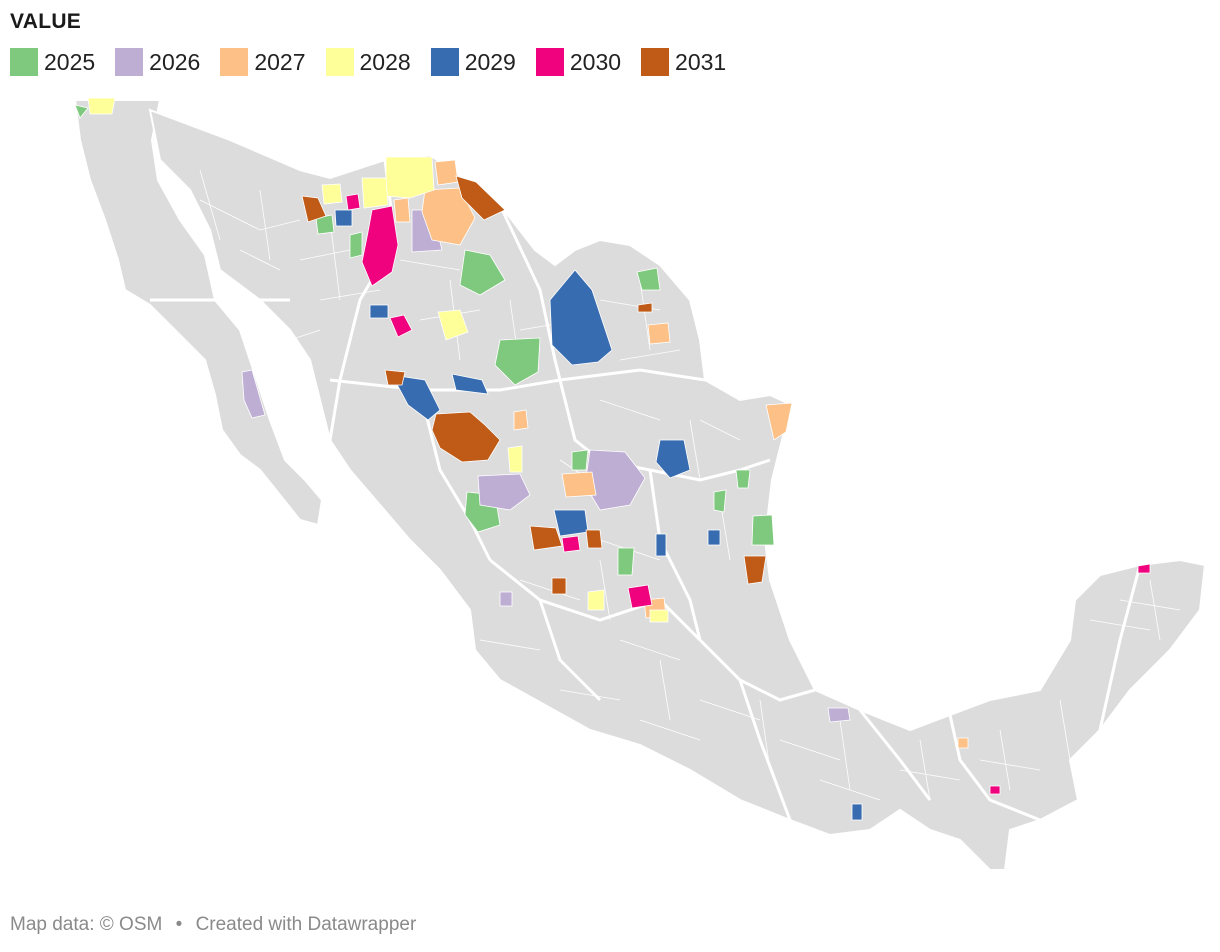 The height and width of the screenshot is (952, 1220). Describe the element at coordinates (385, 61) in the screenshot. I see `legend-label: 2028` at that location.